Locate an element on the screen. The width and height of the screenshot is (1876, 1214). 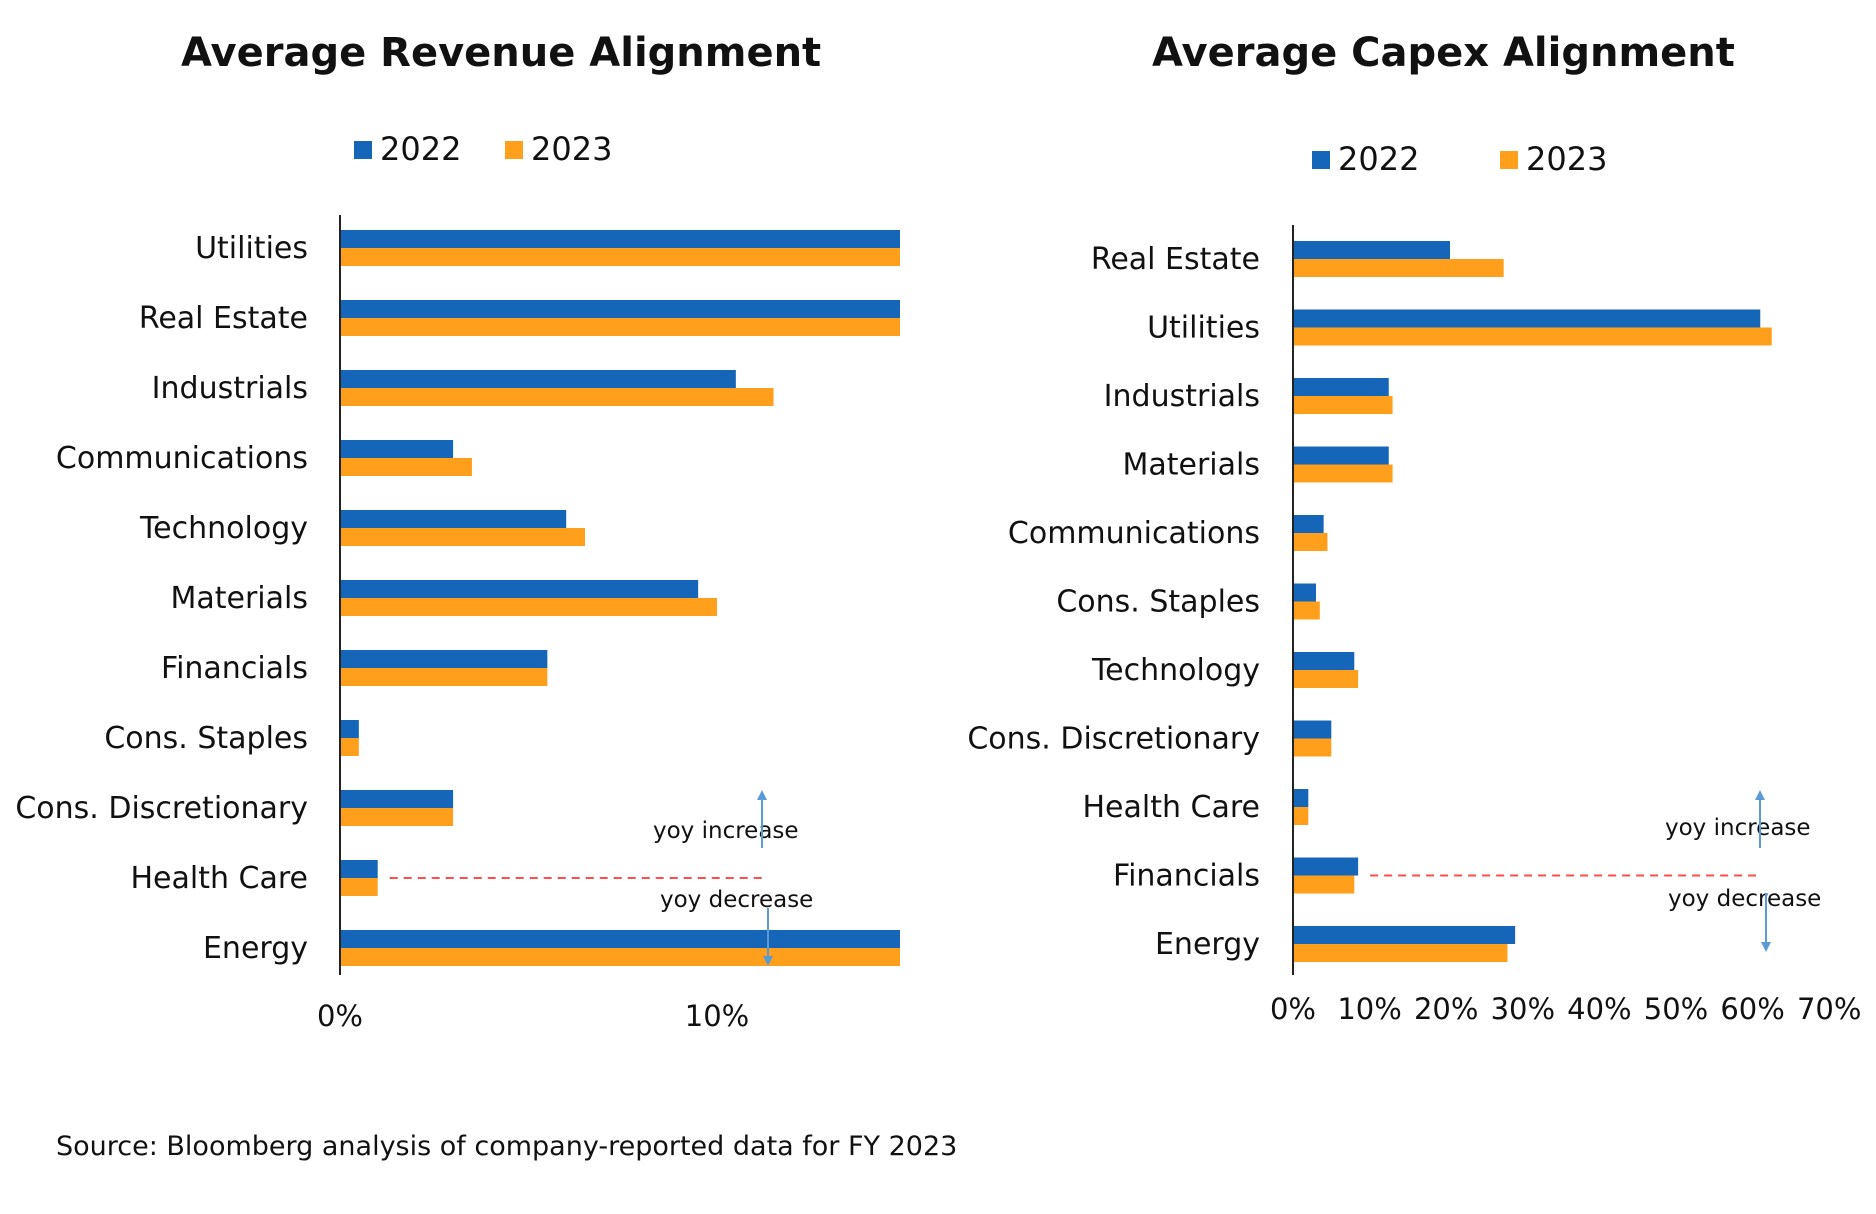
x-tick-label: 30% is located at coordinates (1523, 1009).